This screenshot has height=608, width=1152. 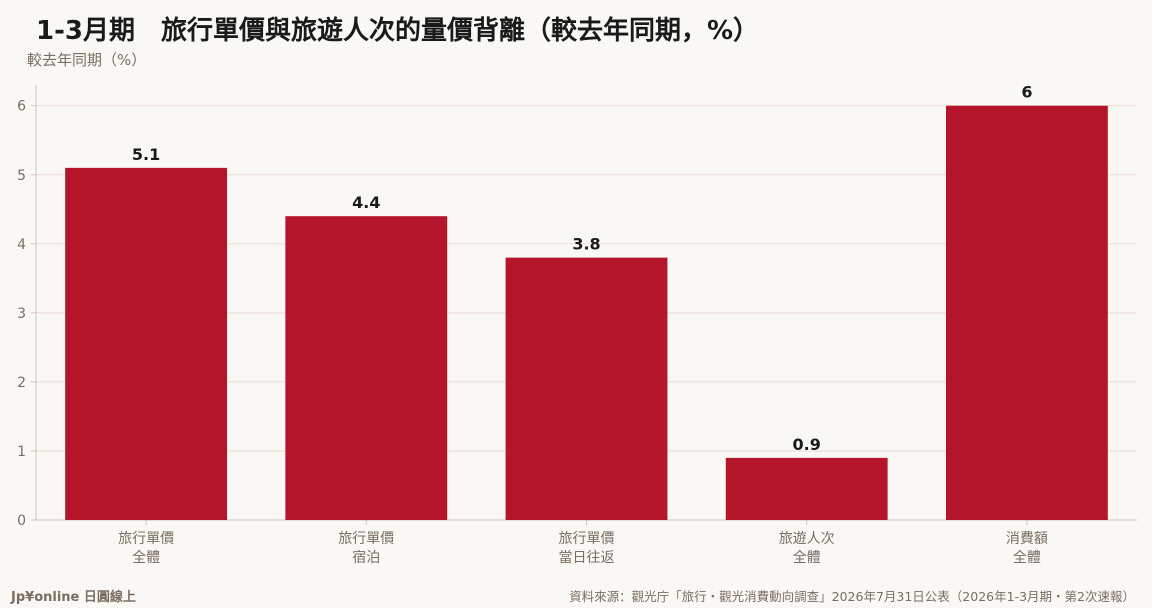 I want to click on x-tick-label: 宿泊, so click(x=366, y=557).